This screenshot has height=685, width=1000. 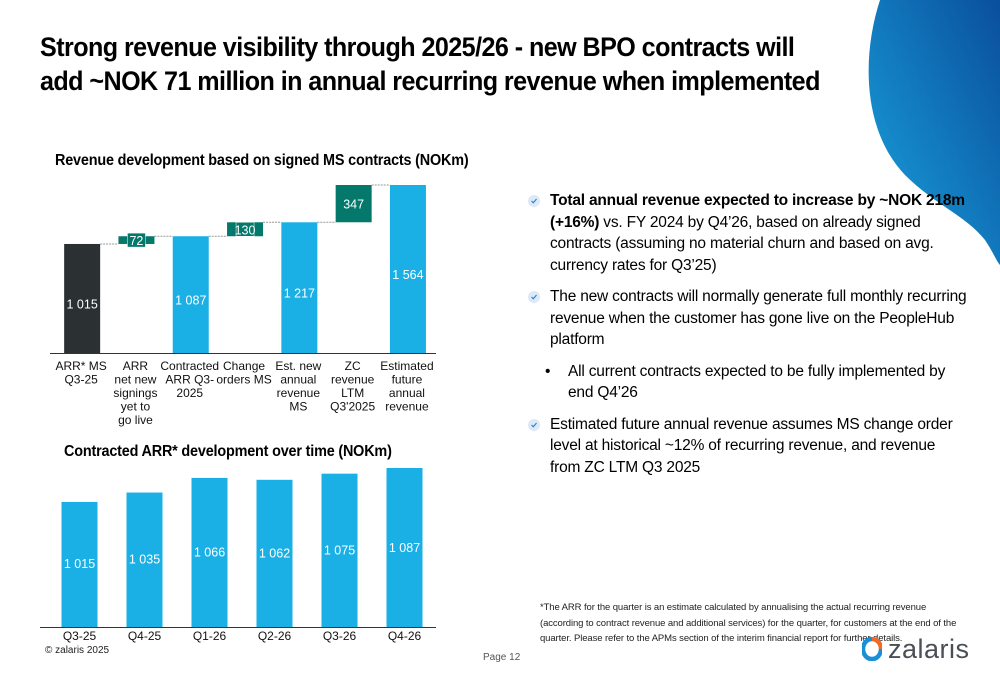 I want to click on category-label-line: ZC, so click(x=353, y=366).